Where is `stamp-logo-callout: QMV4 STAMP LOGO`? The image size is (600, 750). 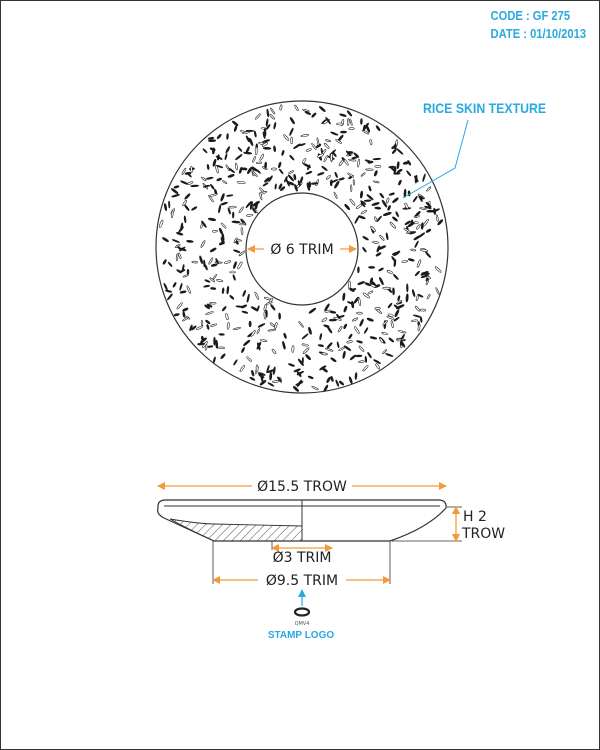 stamp-logo-callout: QMV4 STAMP LOGO is located at coordinates (301, 615).